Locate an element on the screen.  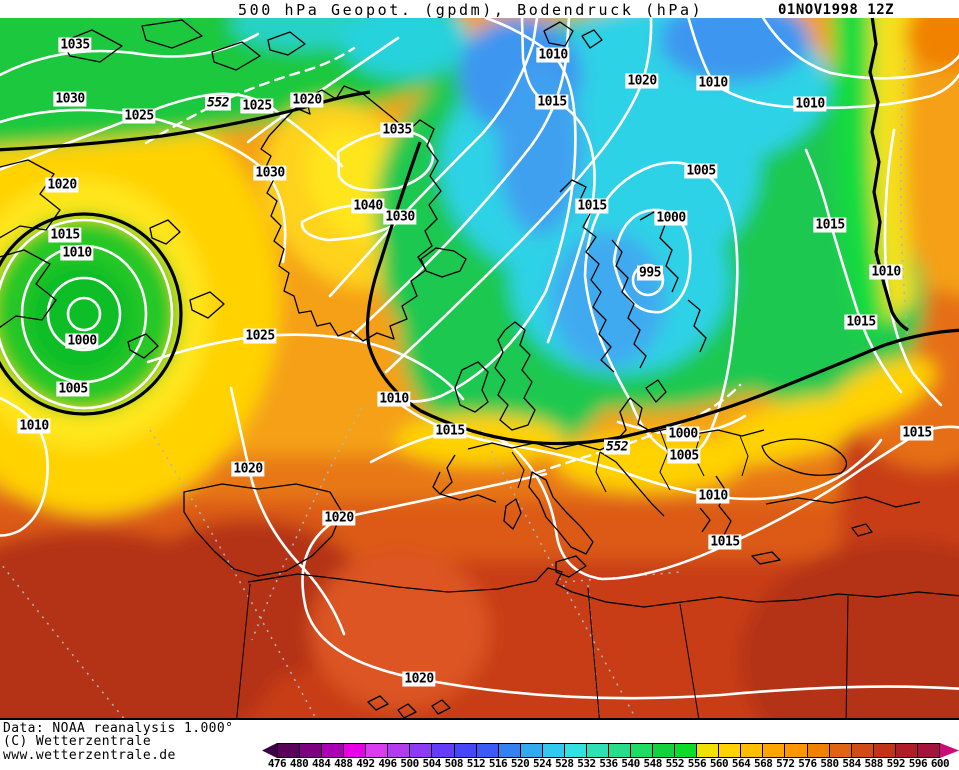
colorbar-tick-label: 480 is located at coordinates (299, 763).